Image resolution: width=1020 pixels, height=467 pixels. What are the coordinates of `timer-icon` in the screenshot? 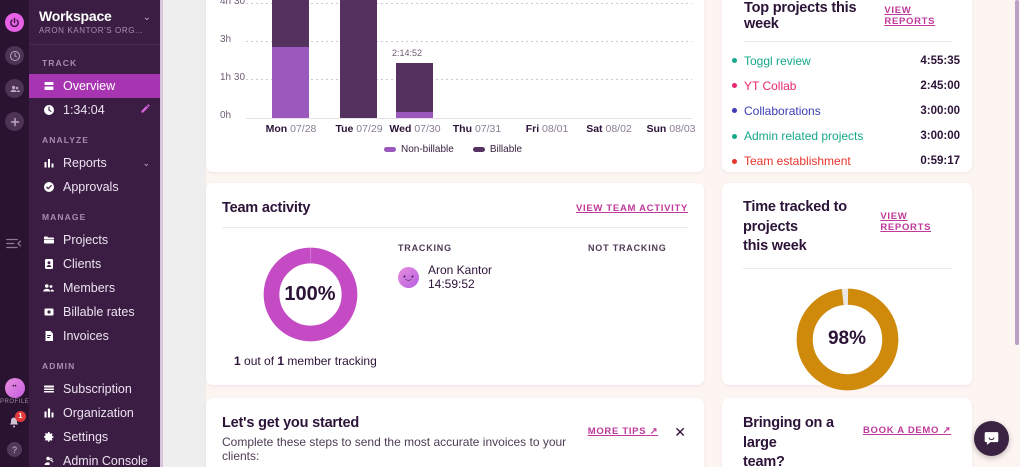 It's located at (14, 55).